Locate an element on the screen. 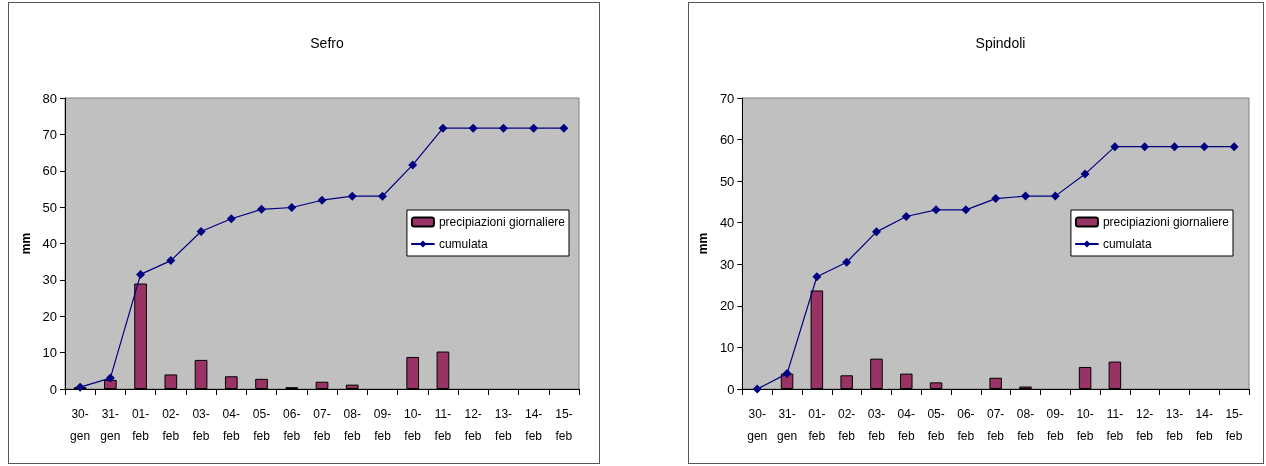 This screenshot has width=1266, height=466. chart-title: Sefro is located at coordinates (327, 43).